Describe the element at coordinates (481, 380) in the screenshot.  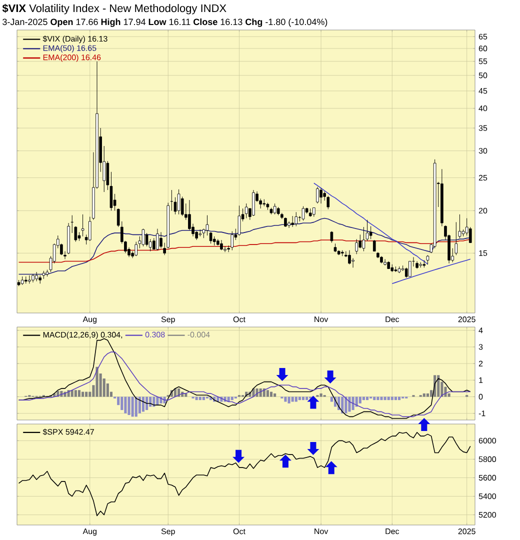
I see `y-tick-label: 1` at that location.